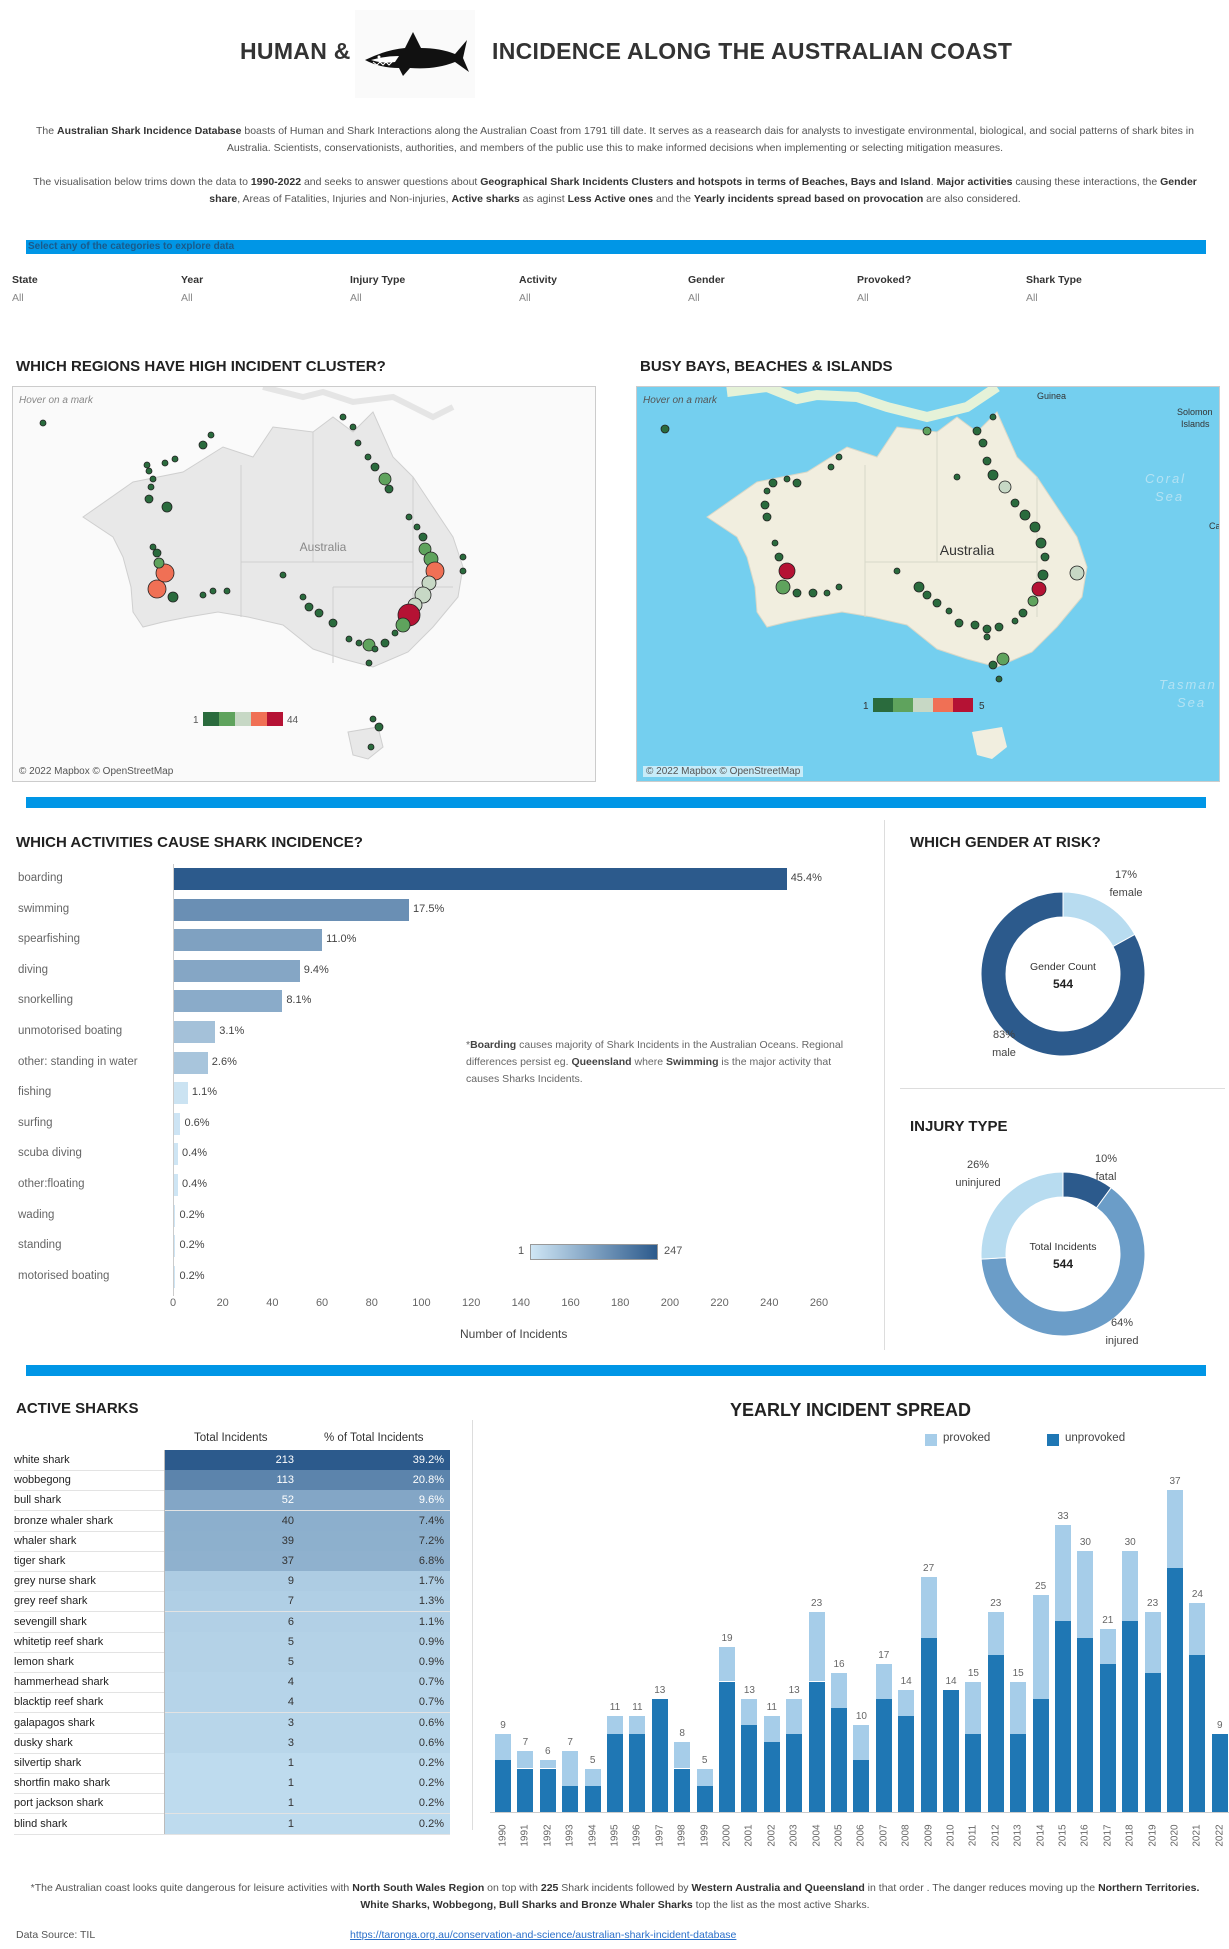  I want to click on donut-slice-female, so click(1099, 919).